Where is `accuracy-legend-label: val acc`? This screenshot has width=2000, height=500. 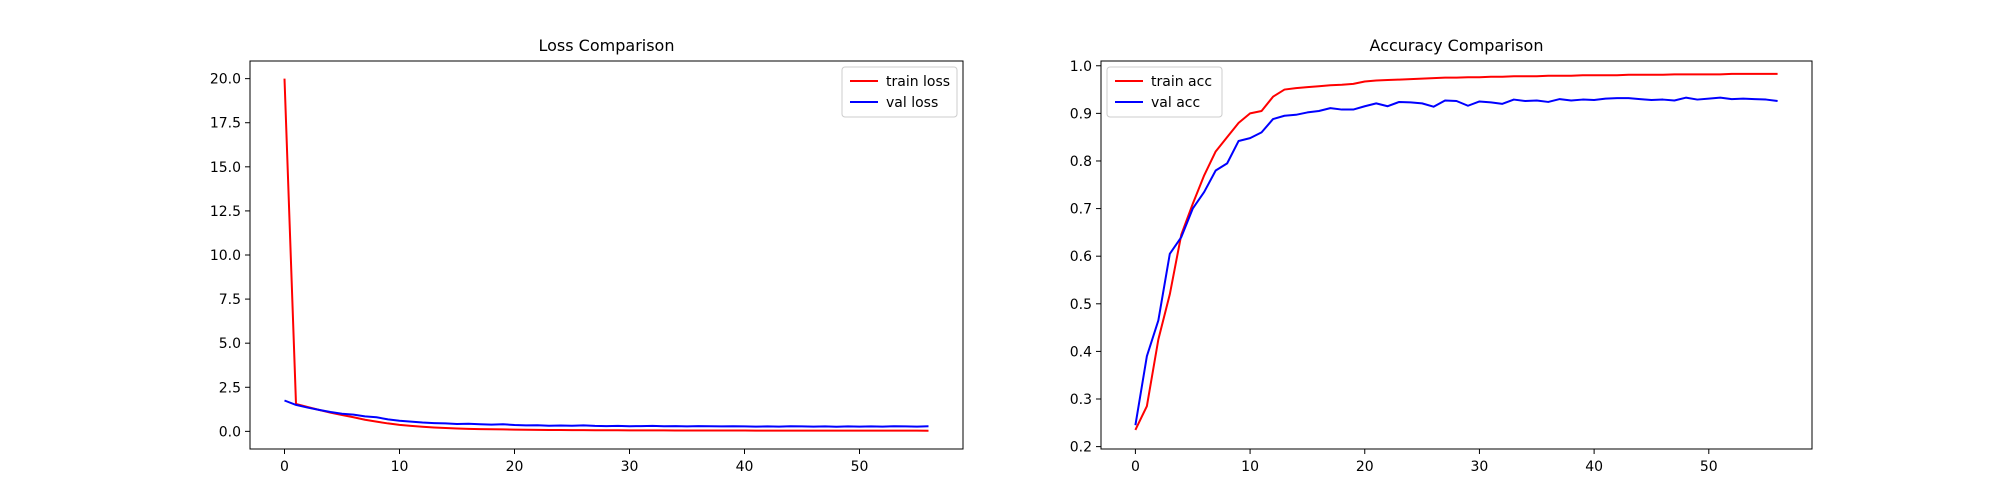 accuracy-legend-label: val acc is located at coordinates (1175, 103).